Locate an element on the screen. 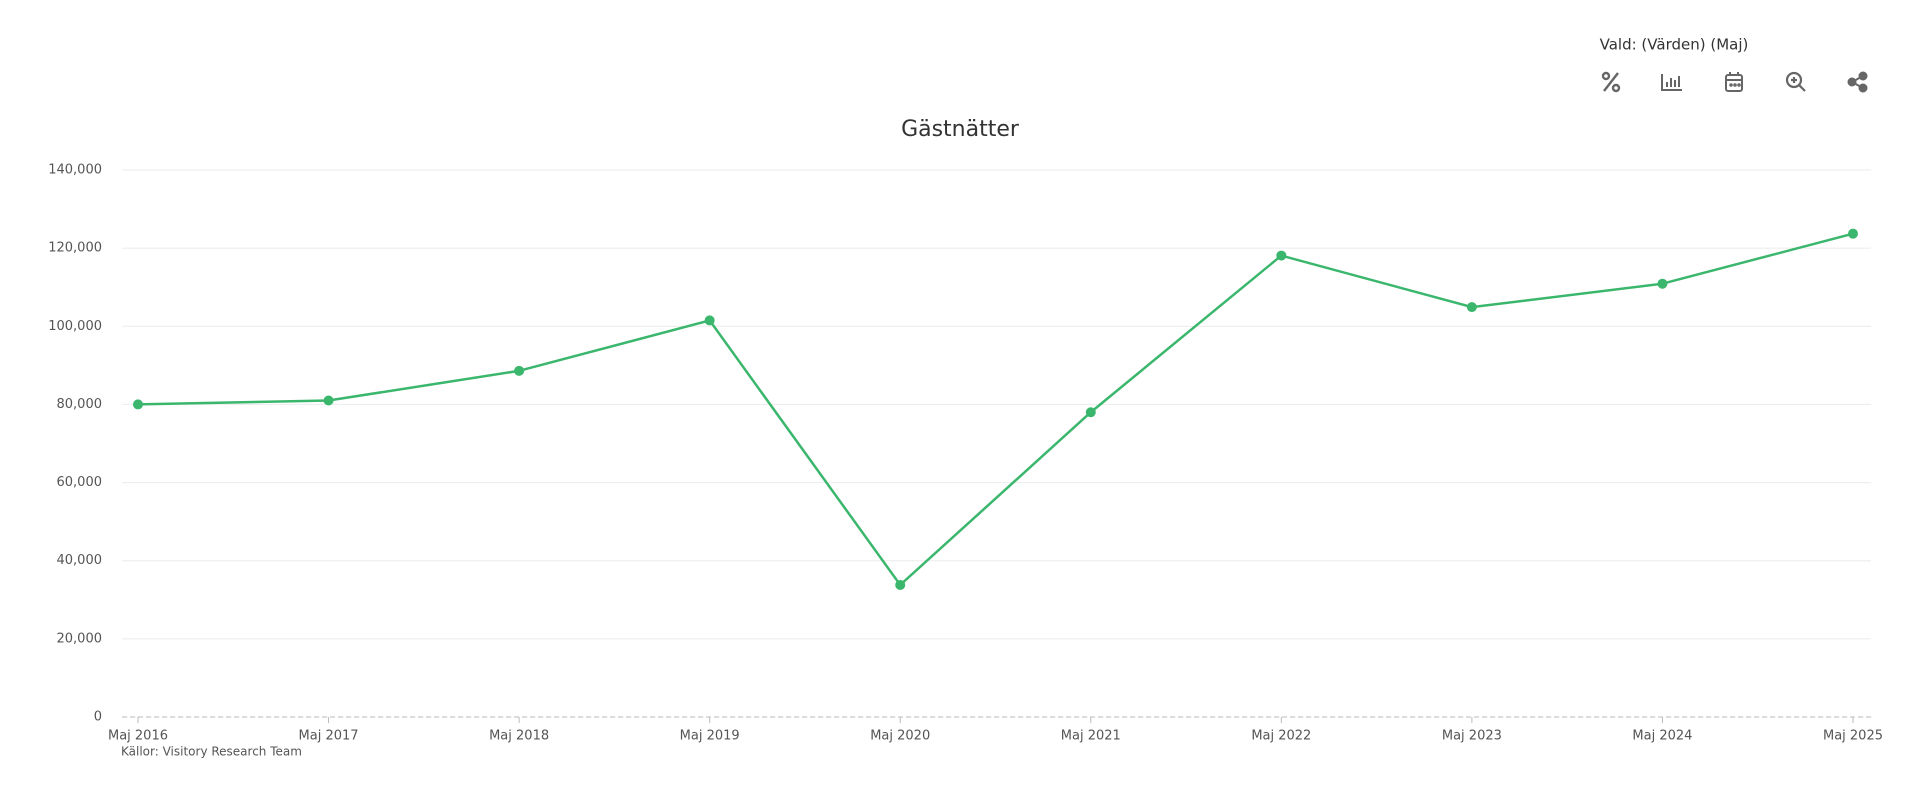  x-tick-label: Maj 2021 is located at coordinates (1091, 736).